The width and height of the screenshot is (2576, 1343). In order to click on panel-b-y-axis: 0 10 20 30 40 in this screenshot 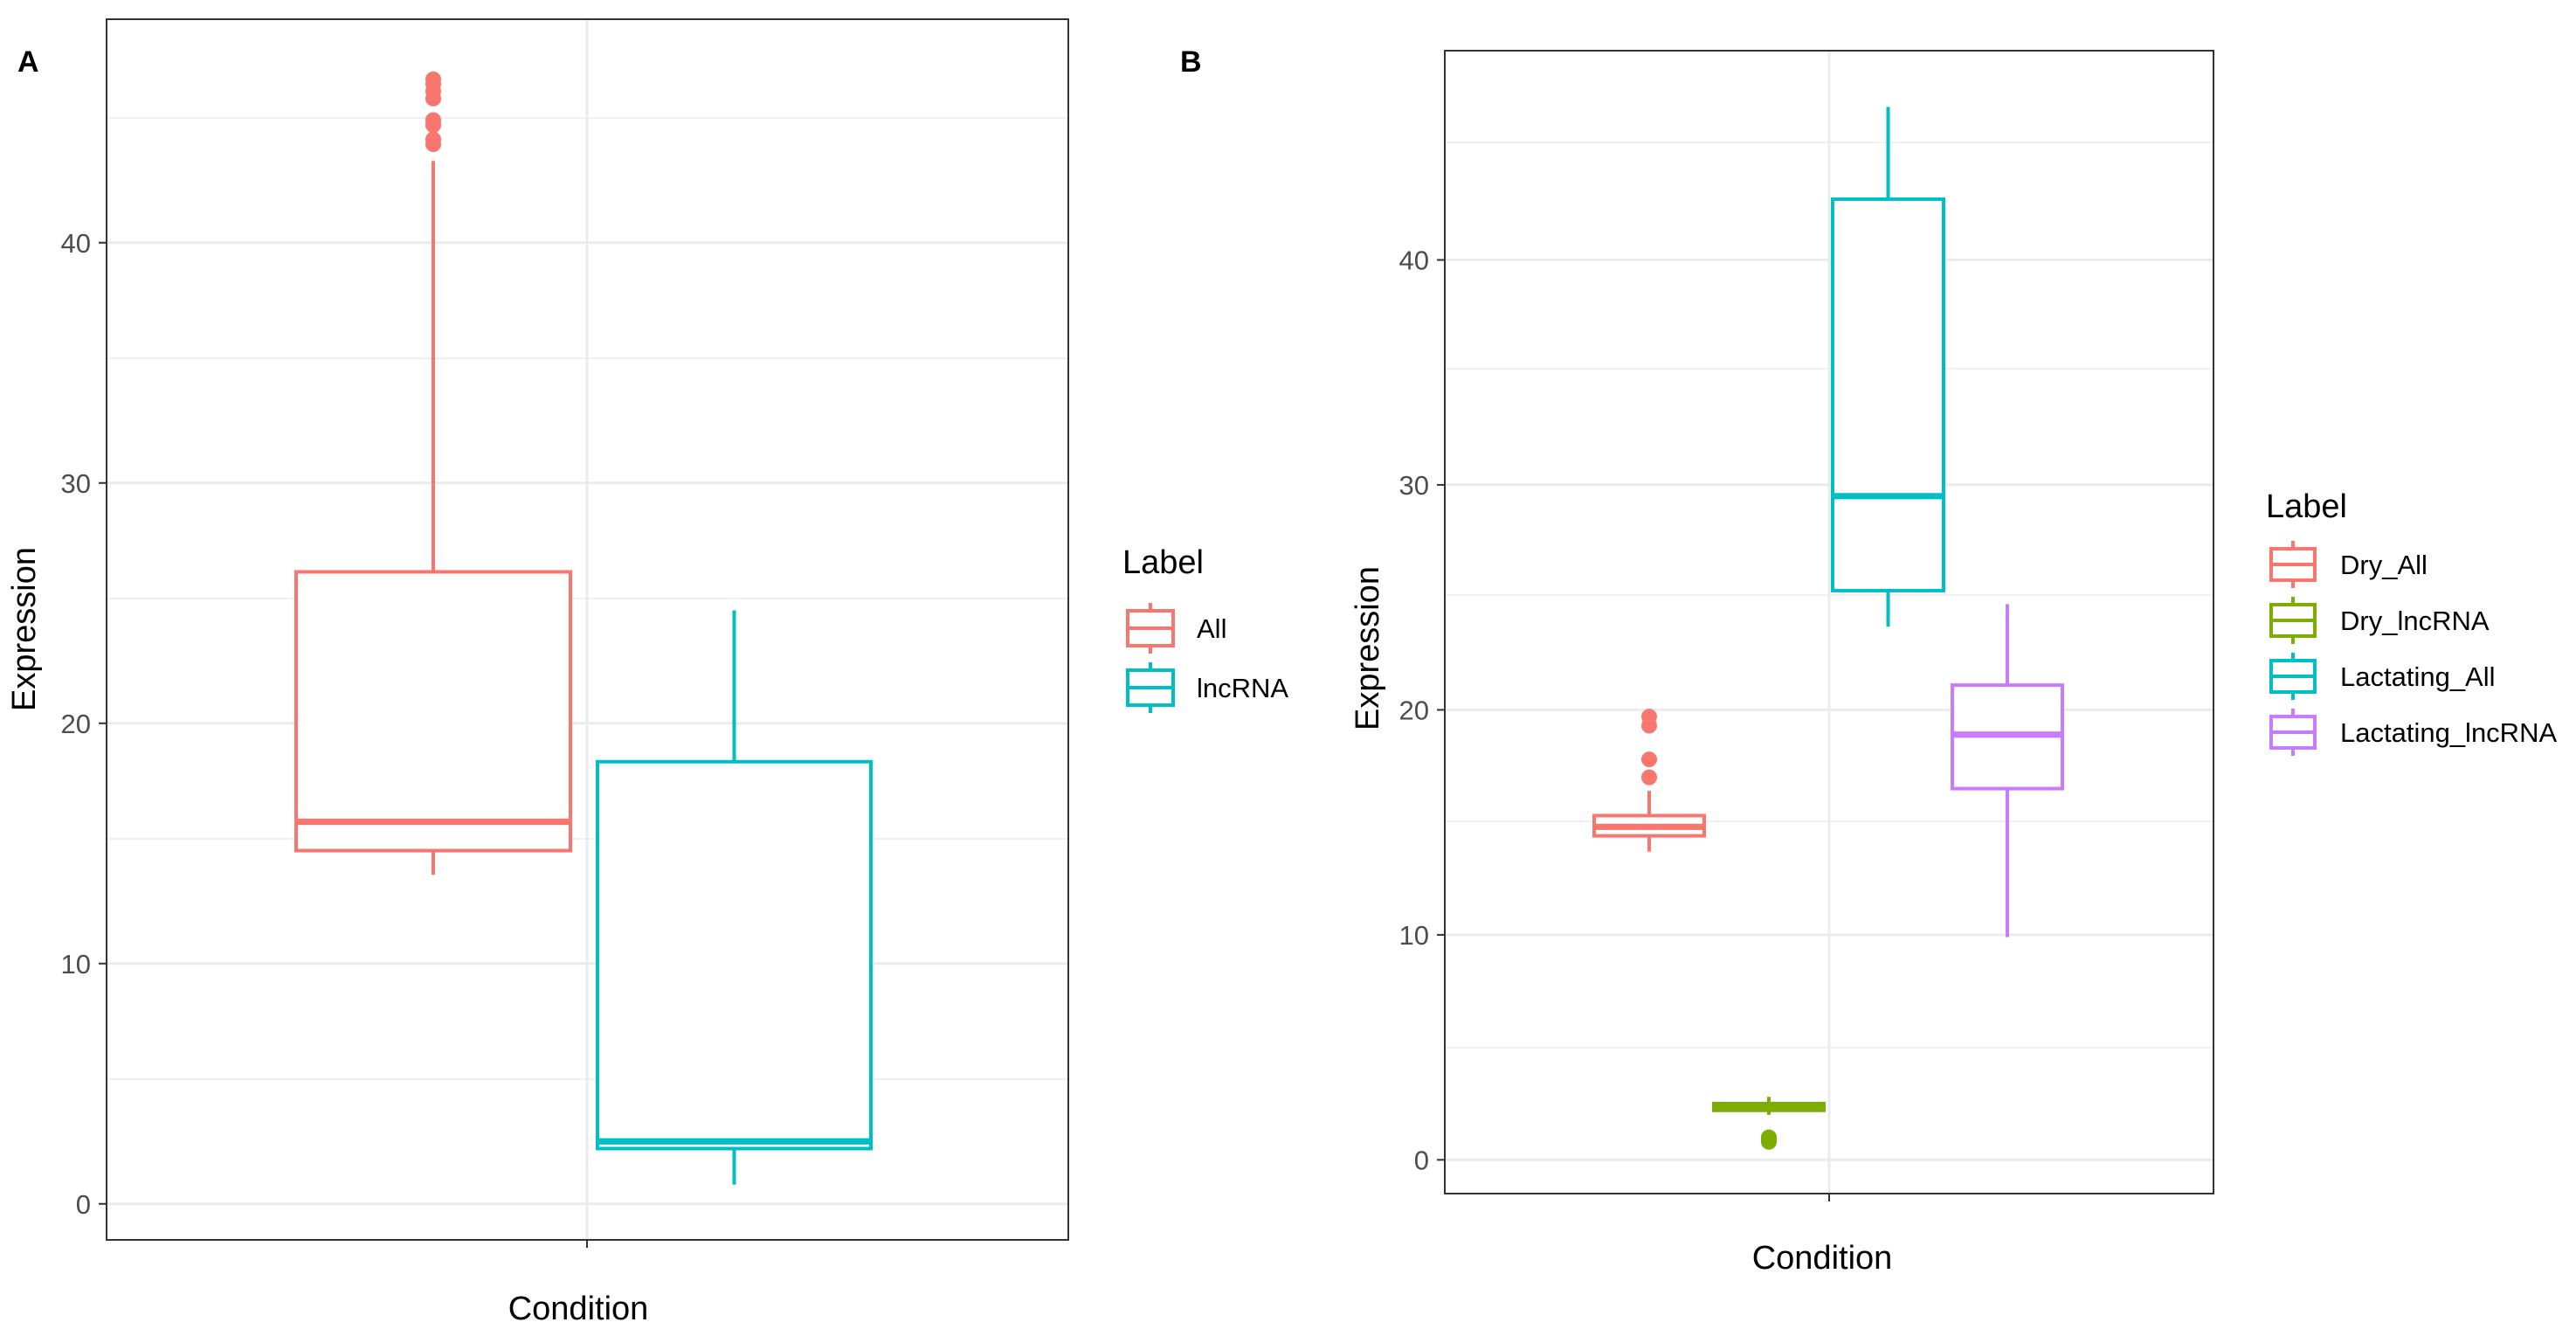, I will do `click(1422, 710)`.